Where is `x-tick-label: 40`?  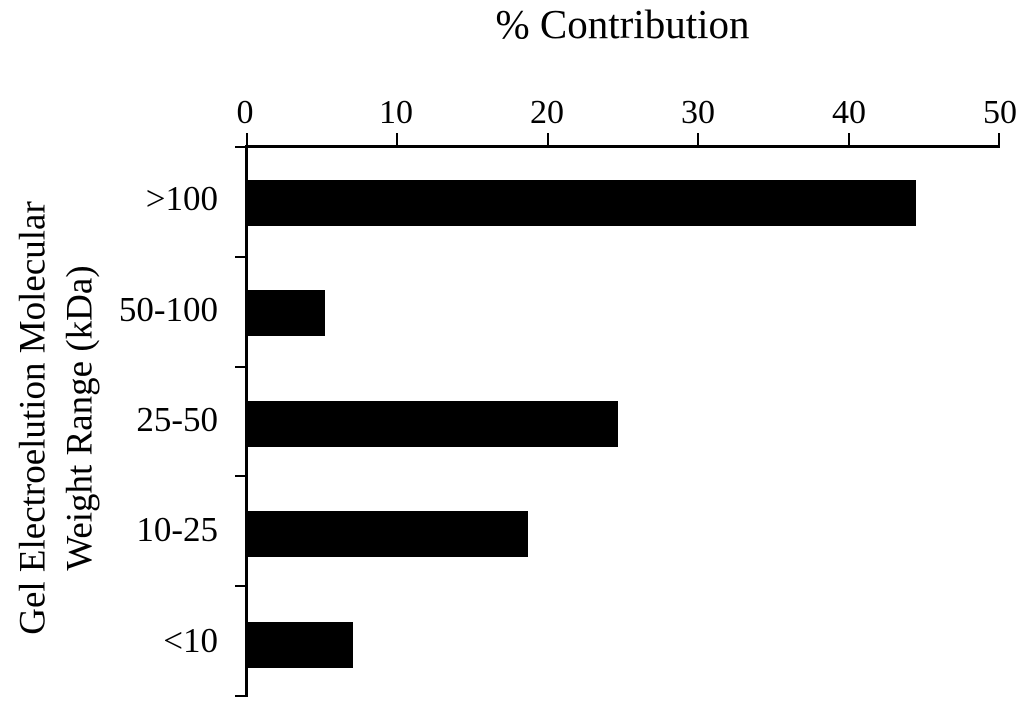 x-tick-label: 40 is located at coordinates (849, 112).